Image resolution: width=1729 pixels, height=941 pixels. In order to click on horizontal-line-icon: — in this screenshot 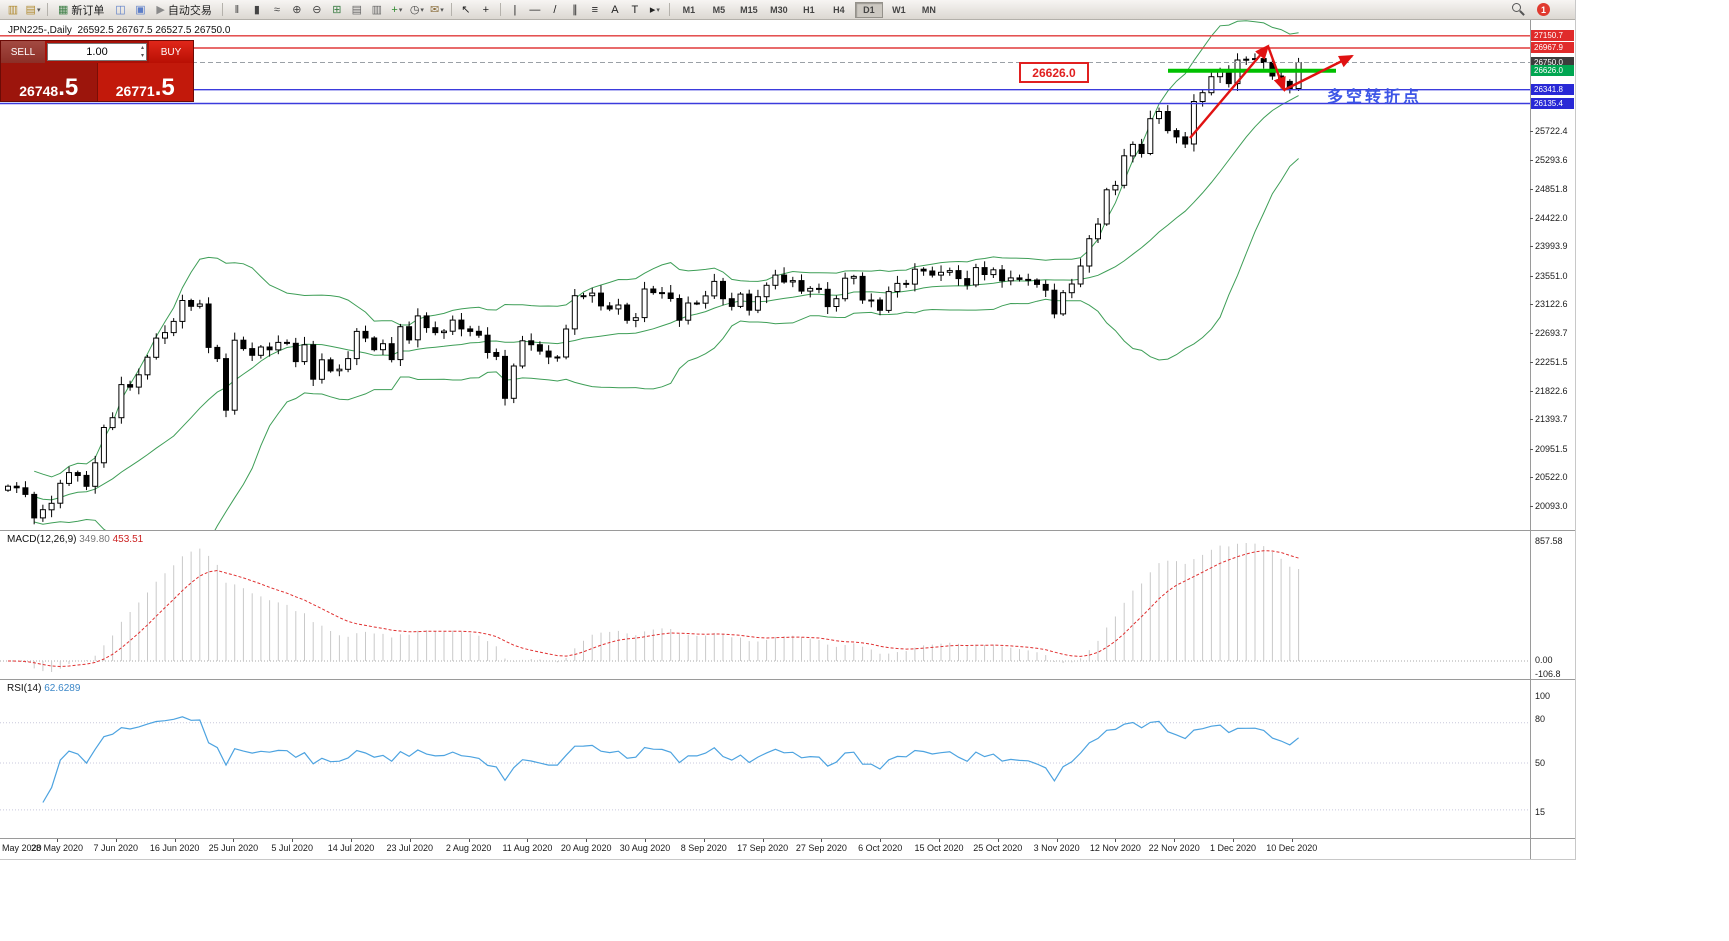, I will do `click(535, 10)`.